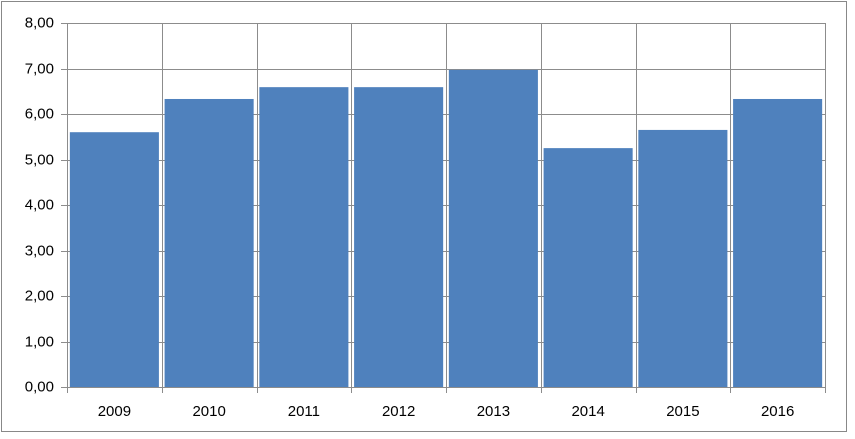 This screenshot has height=439, width=855. What do you see at coordinates (777, 411) in the screenshot?
I see `x-tick-label: 2016` at bounding box center [777, 411].